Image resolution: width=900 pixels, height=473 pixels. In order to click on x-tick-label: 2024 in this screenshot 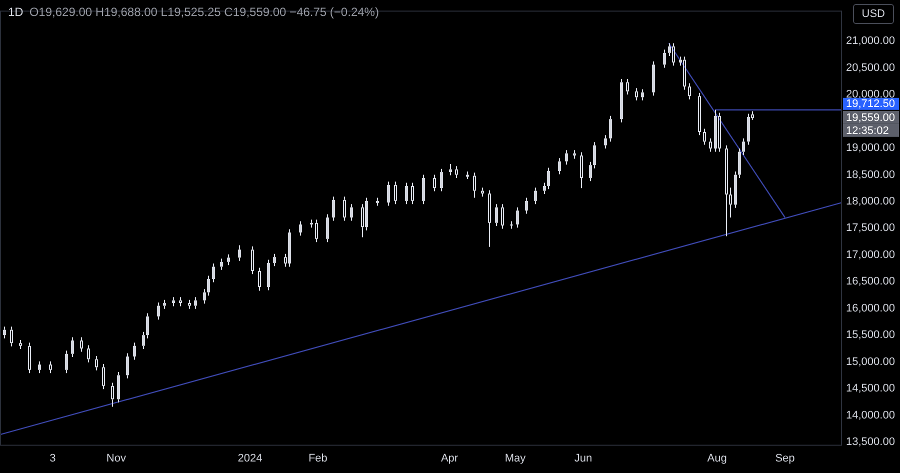, I will do `click(250, 458)`.